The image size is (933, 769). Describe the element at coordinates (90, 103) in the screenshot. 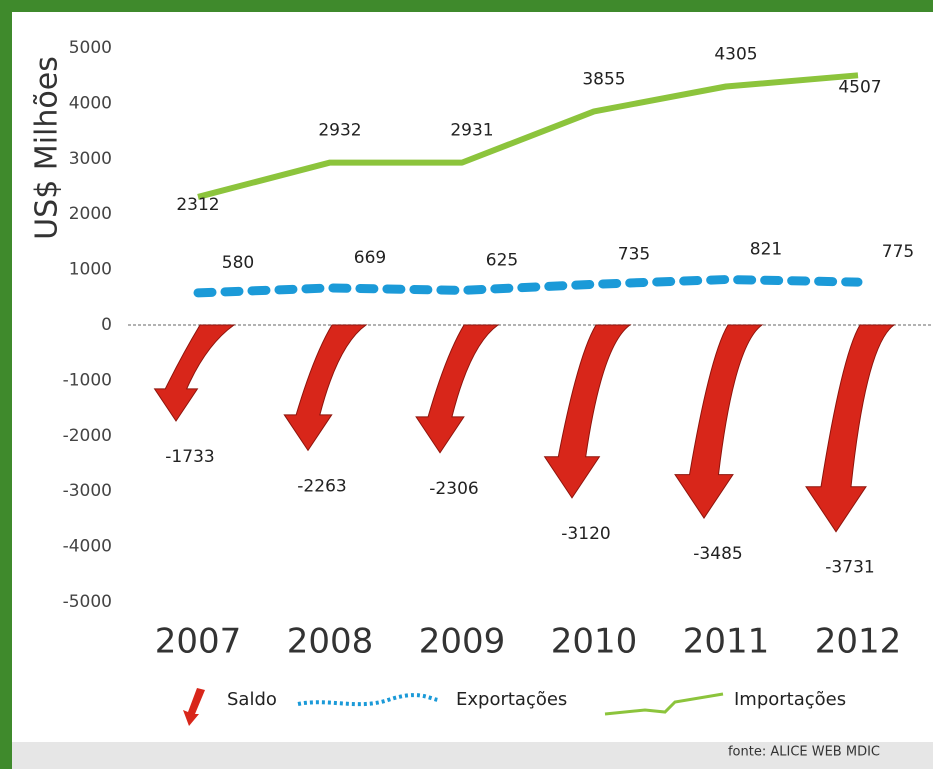

I see `y-tick-label: 4000` at that location.